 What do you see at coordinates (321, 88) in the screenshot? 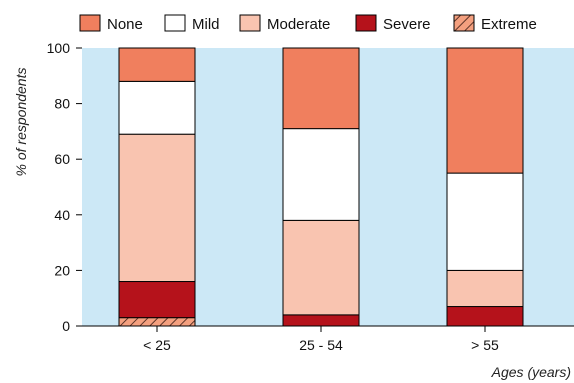
I see `bar-25-54-none` at bounding box center [321, 88].